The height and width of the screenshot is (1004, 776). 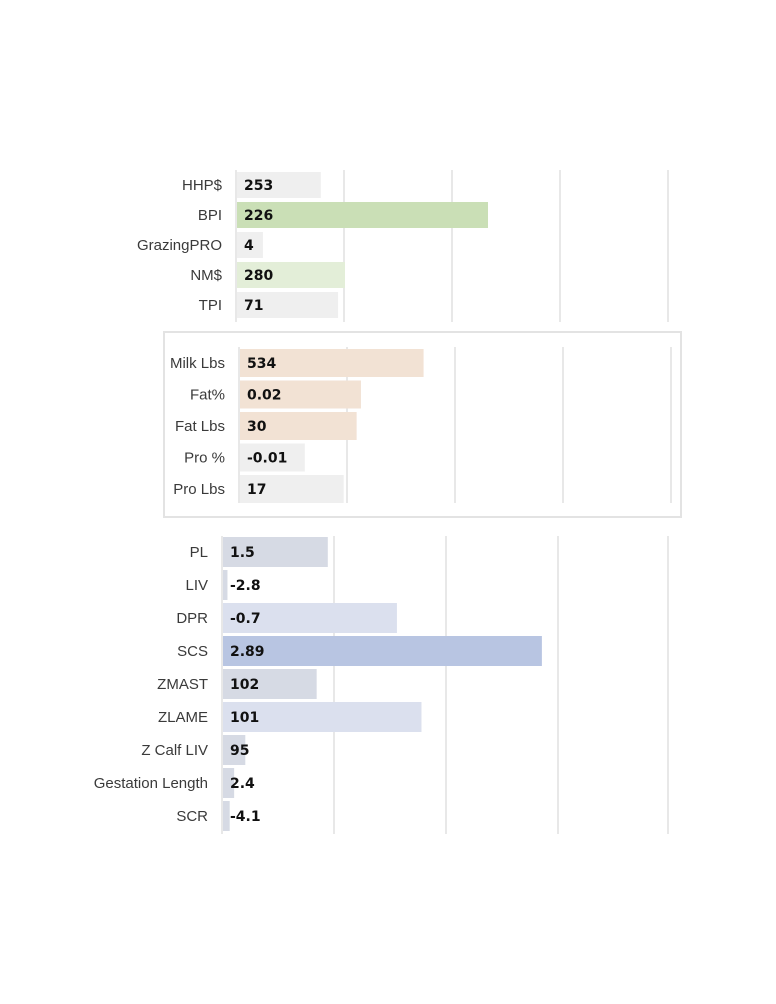 What do you see at coordinates (244, 685) in the screenshot?
I see `value-label: 102` at bounding box center [244, 685].